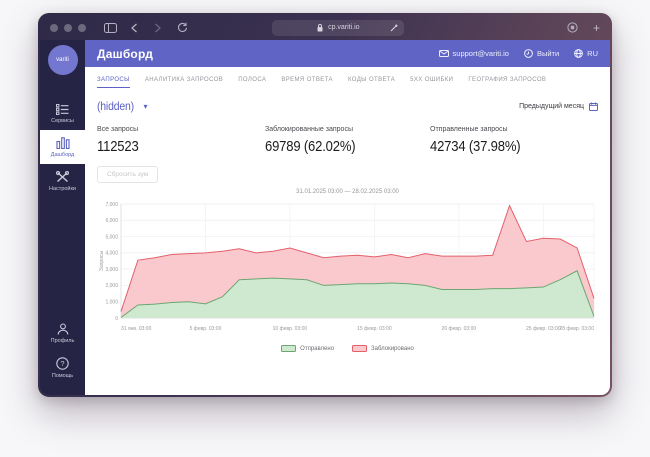 This screenshot has width=650, height=457. Describe the element at coordinates (82, 27) in the screenshot. I see `maximize-window-icon` at that location.